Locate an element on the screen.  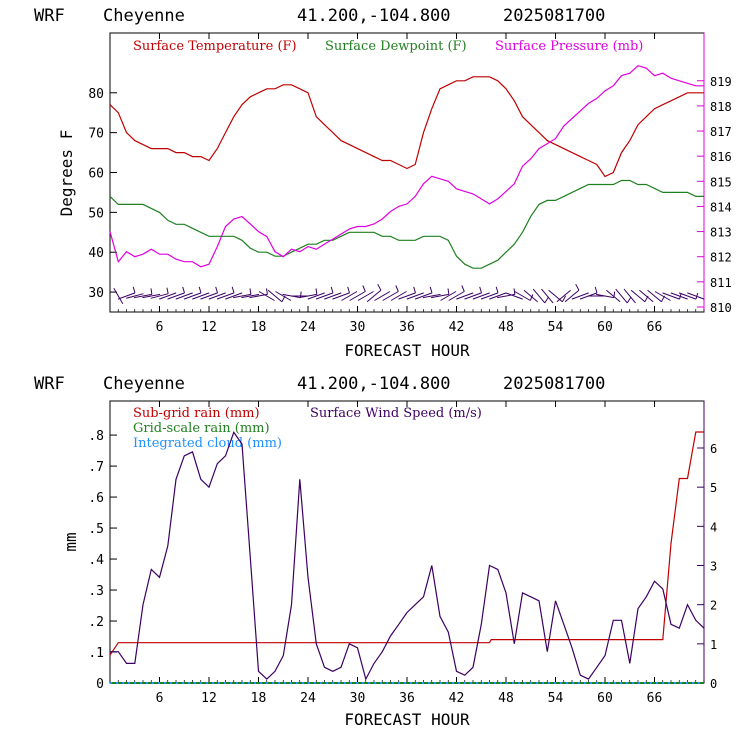
top-y-axis-label: Degrees F is located at coordinates (66, 173).